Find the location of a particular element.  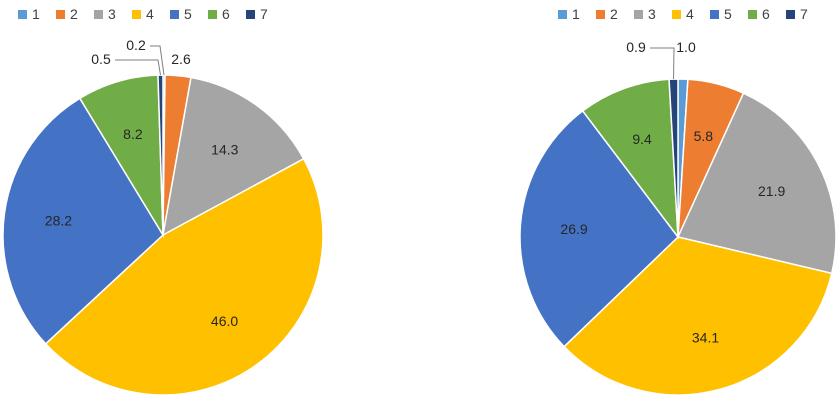

legend-label-right-3: 3 is located at coordinates (652, 14).